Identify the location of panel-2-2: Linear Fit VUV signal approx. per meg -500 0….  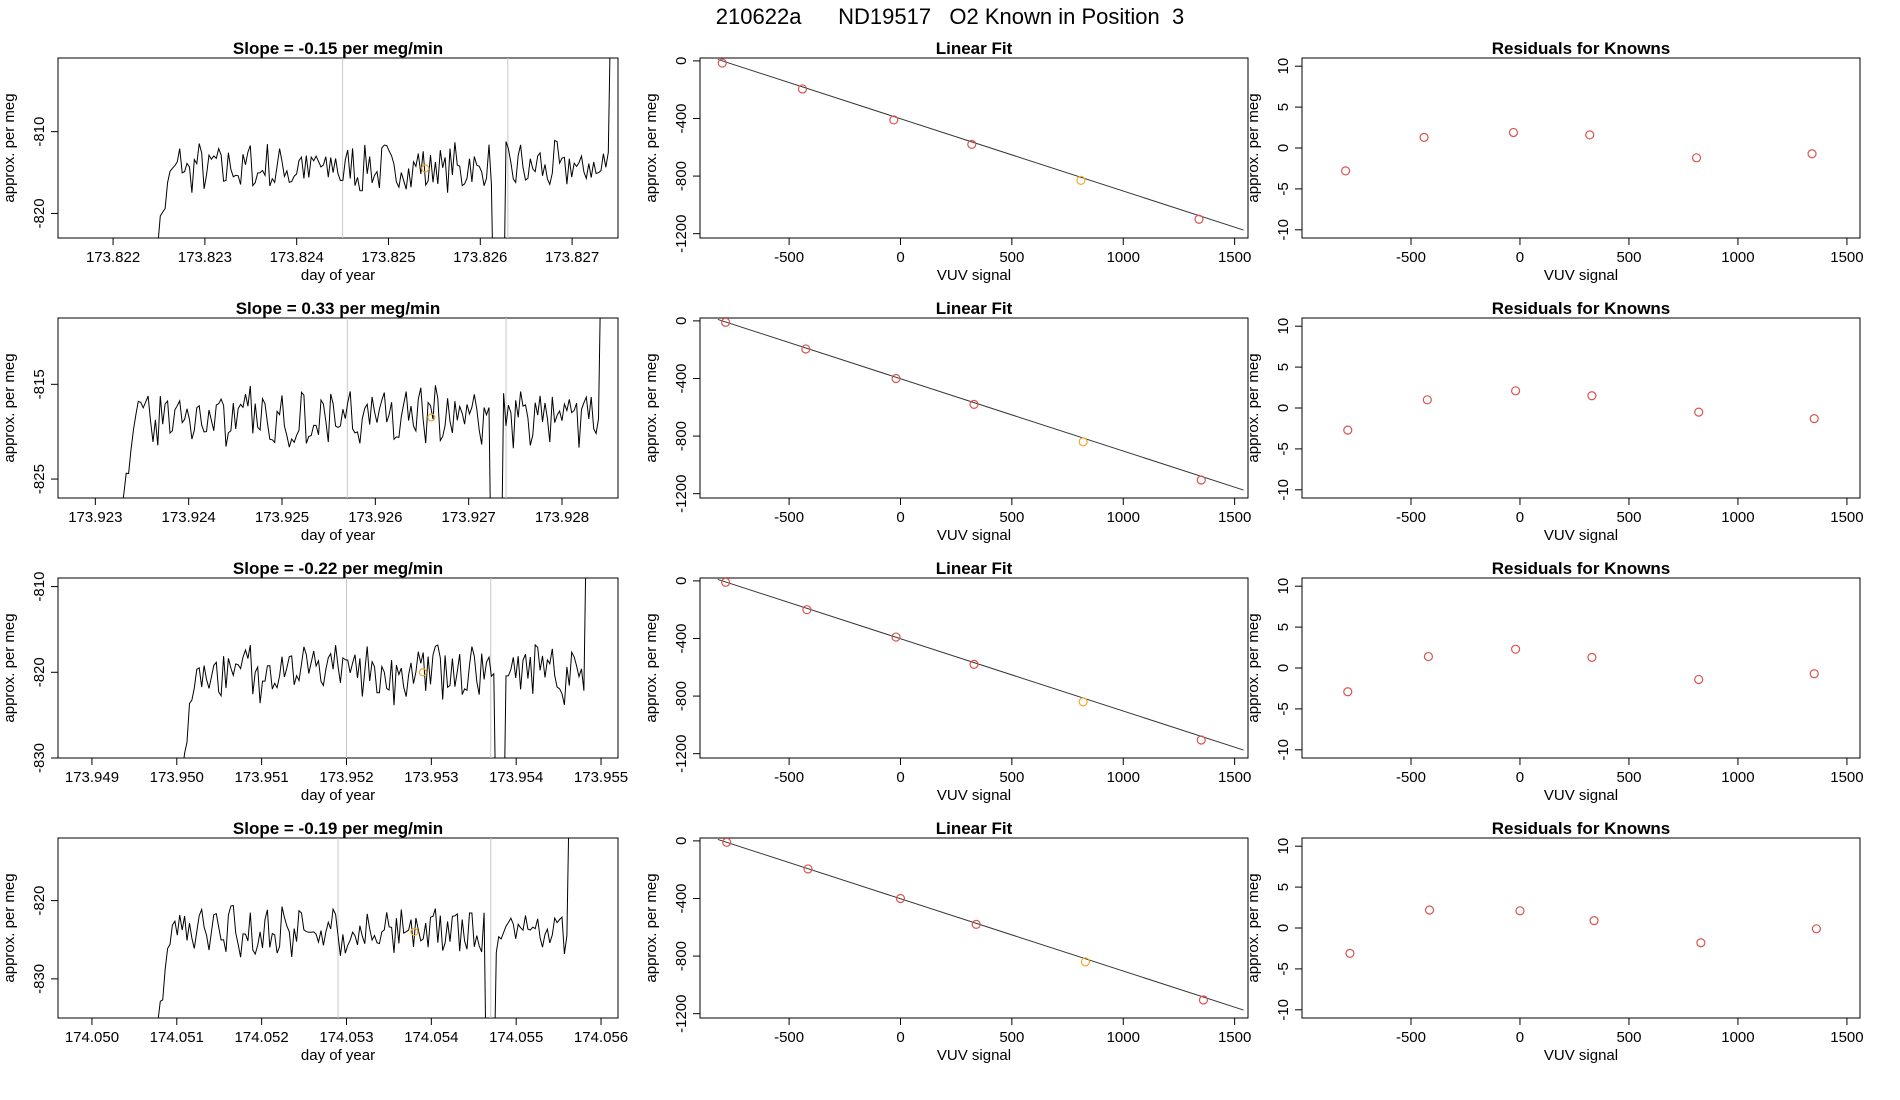
(947, 421).